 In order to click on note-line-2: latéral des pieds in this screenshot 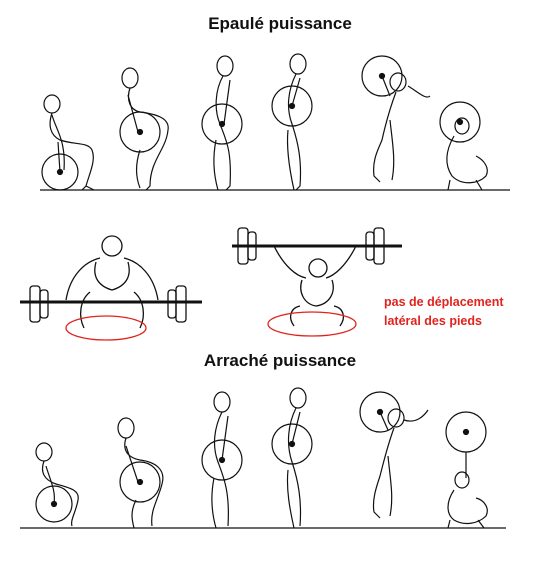, I will do `click(433, 321)`.